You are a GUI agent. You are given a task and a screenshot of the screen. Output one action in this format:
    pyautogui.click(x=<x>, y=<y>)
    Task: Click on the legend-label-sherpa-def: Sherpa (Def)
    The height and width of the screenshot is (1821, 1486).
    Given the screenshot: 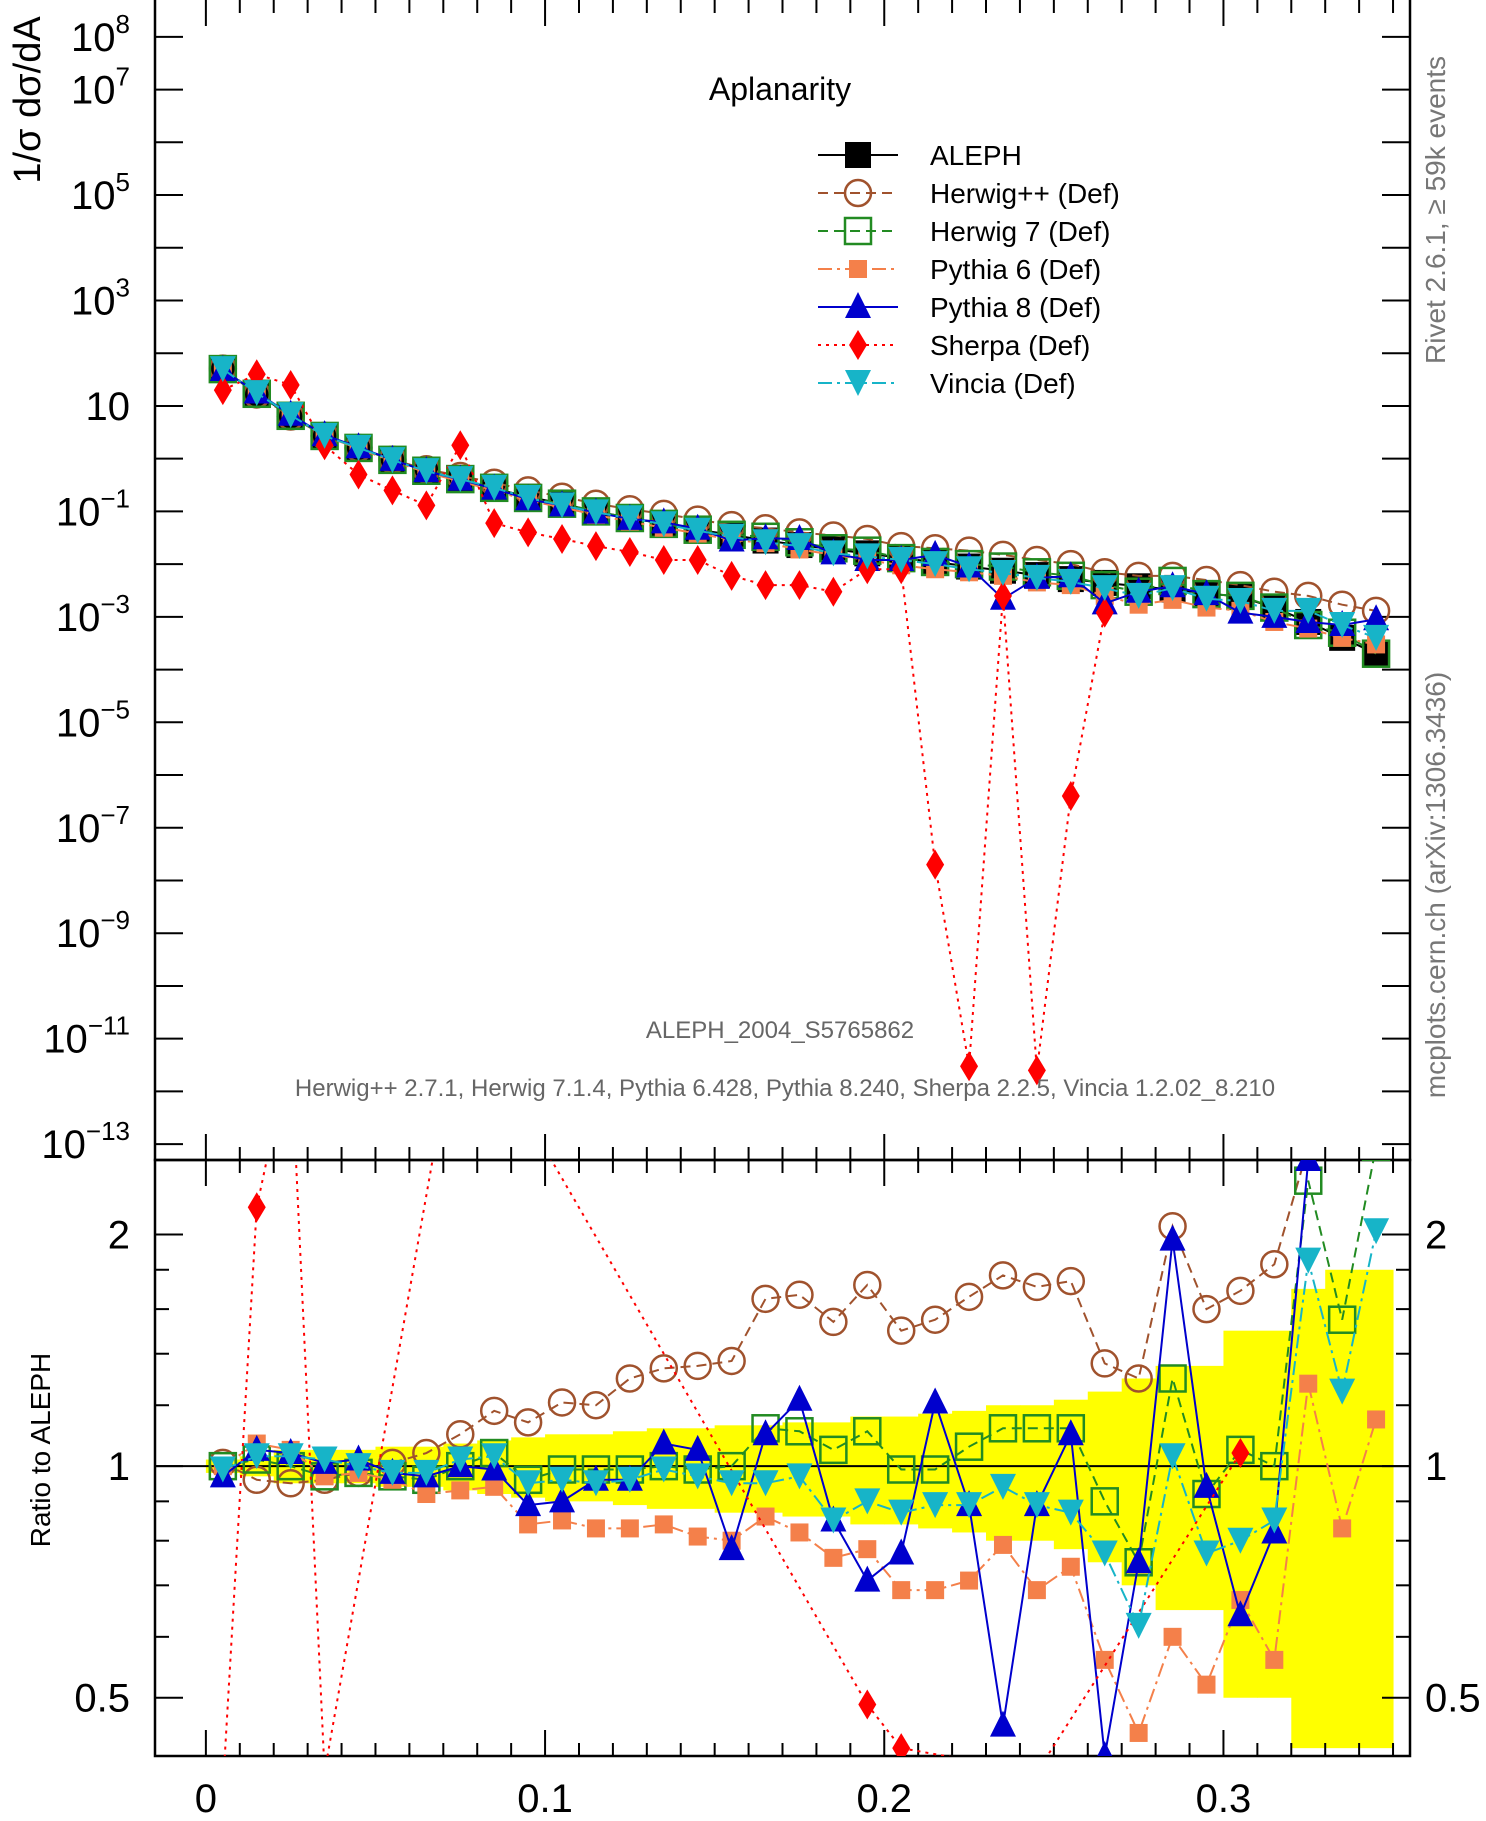 What is the action you would take?
    pyautogui.click(x=1010, y=345)
    